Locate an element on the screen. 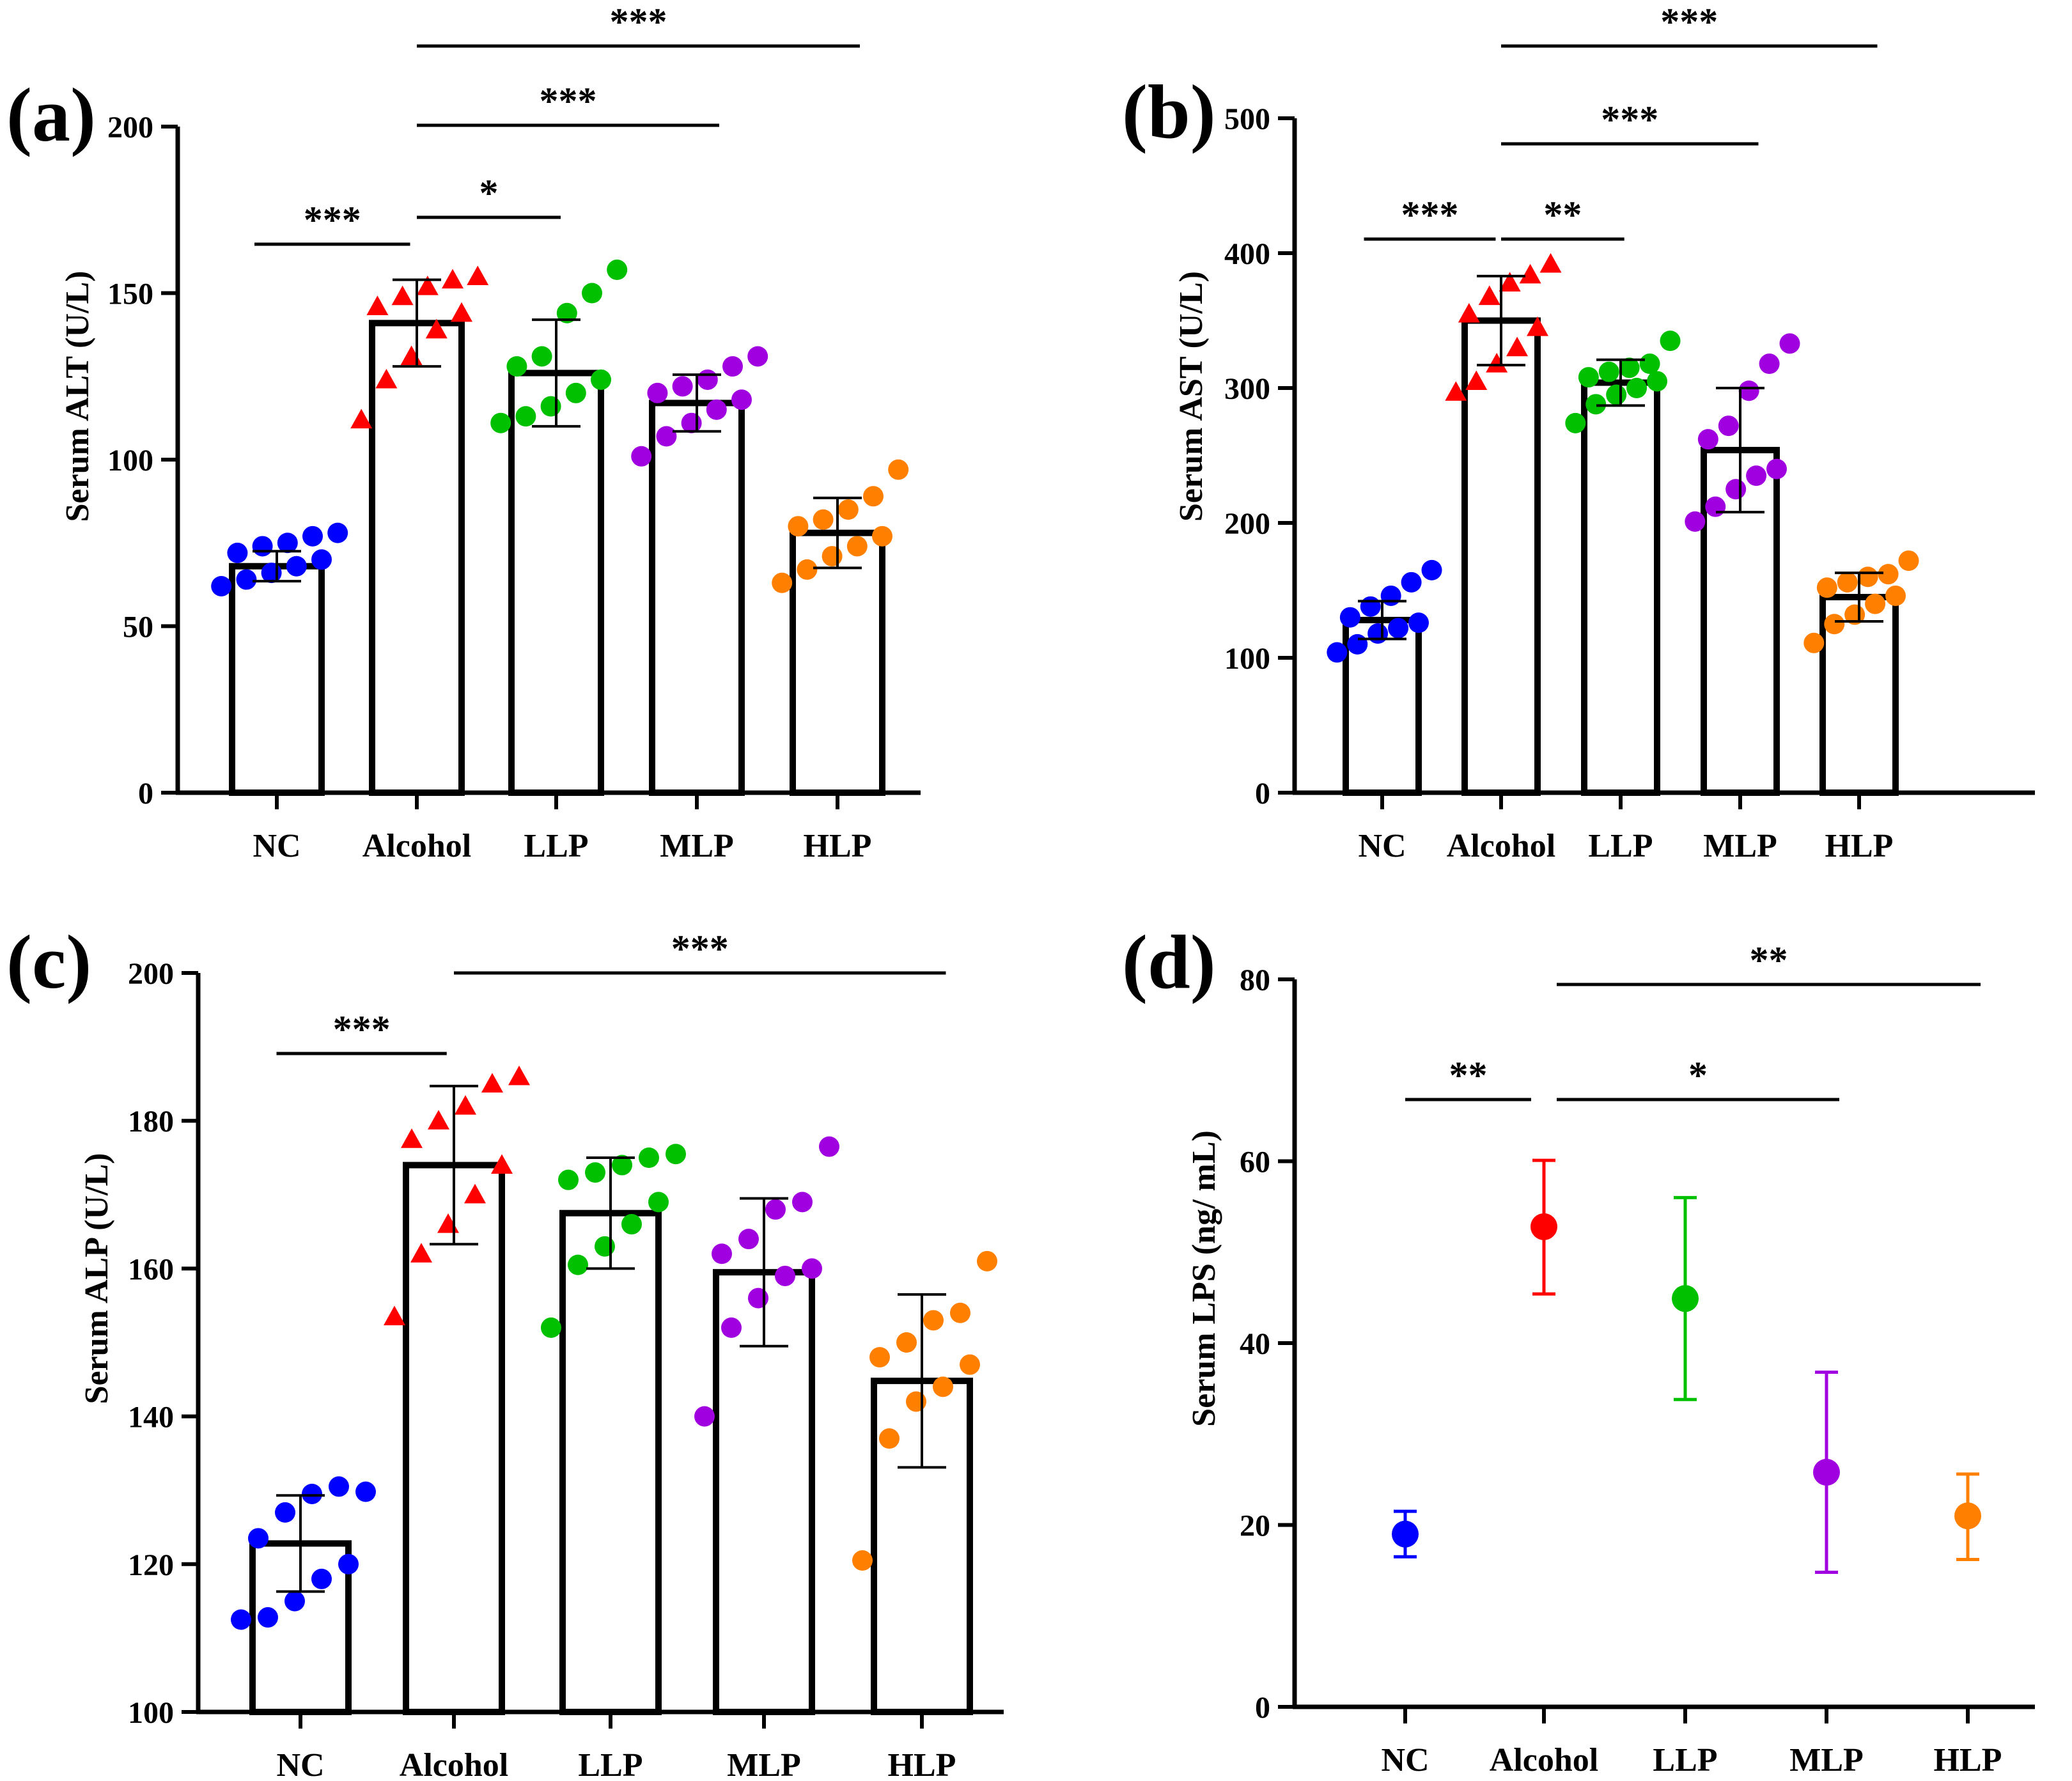  y-tick-label: 140 is located at coordinates (151, 1418).